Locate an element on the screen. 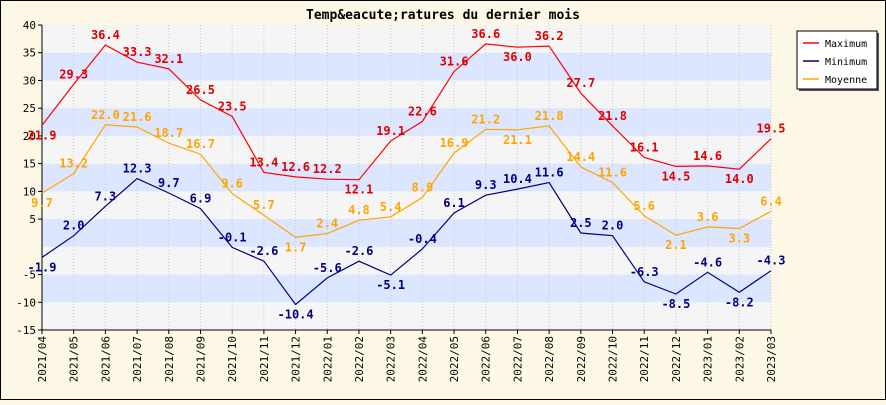  data-label: 22.6 is located at coordinates (422, 111).